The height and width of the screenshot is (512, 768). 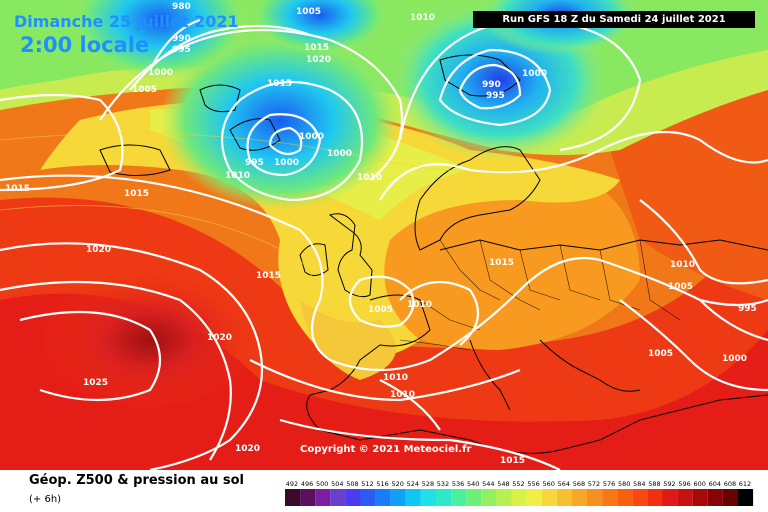 What do you see at coordinates (307, 484) in the screenshot?
I see `scale-value: 496` at bounding box center [307, 484].